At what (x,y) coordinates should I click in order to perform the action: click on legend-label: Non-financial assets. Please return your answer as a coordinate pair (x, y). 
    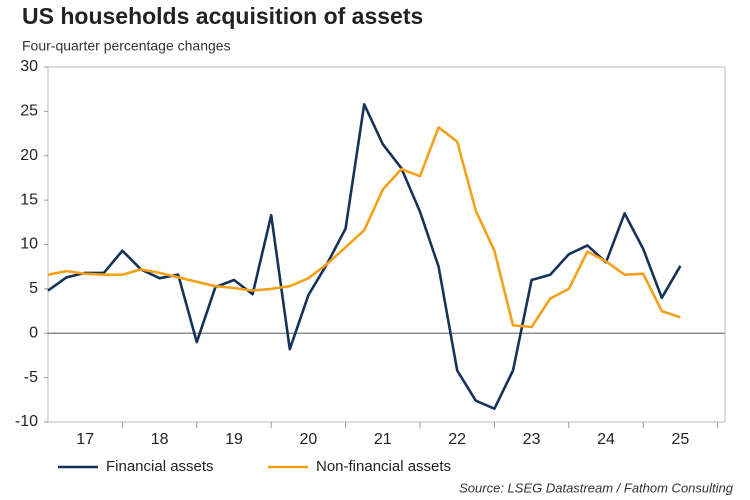
    Looking at the image, I should click on (383, 466).